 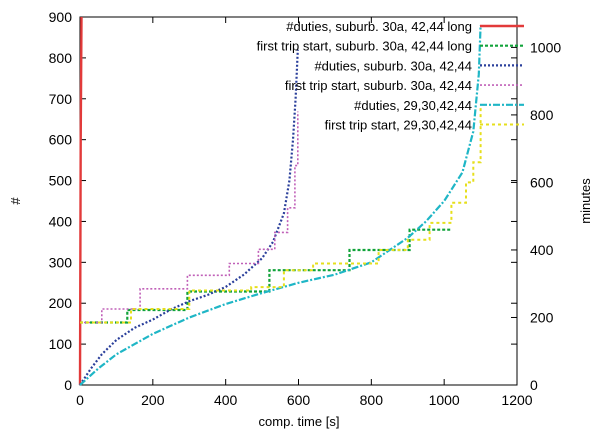 What do you see at coordinates (542, 182) in the screenshot?
I see `y2-tick-label: 600` at bounding box center [542, 182].